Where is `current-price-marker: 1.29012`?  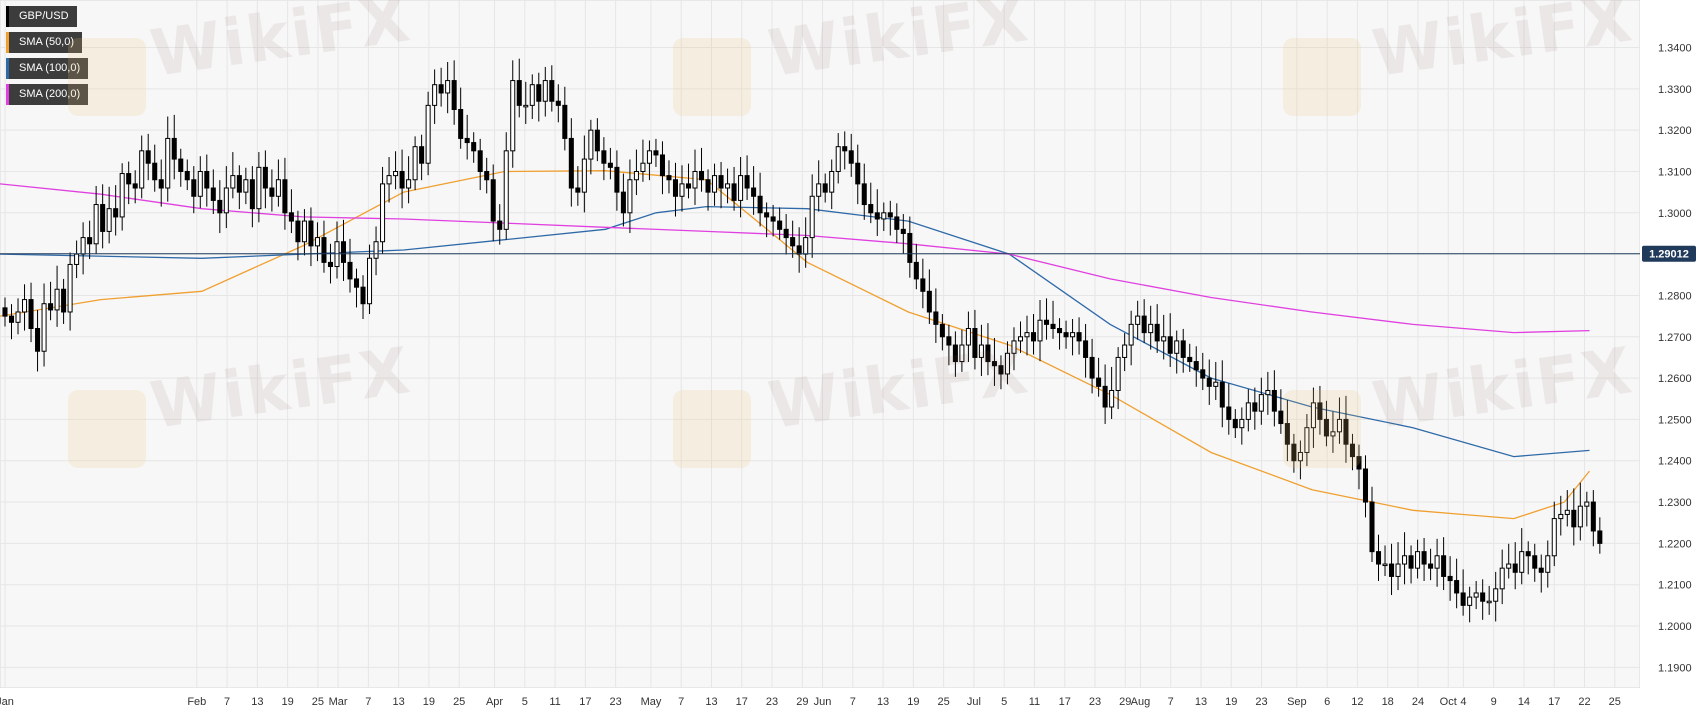 current-price-marker: 1.29012 is located at coordinates (848, 253).